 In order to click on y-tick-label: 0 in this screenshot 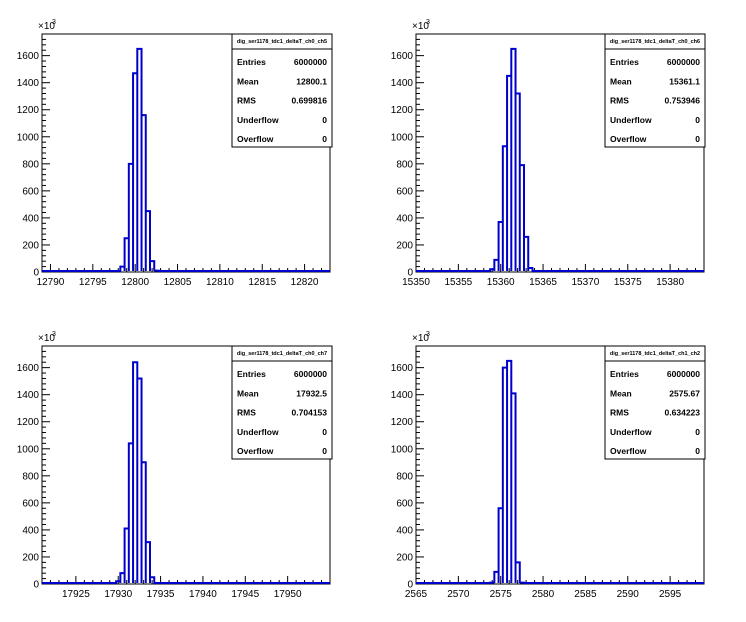, I will do `click(36, 585)`.